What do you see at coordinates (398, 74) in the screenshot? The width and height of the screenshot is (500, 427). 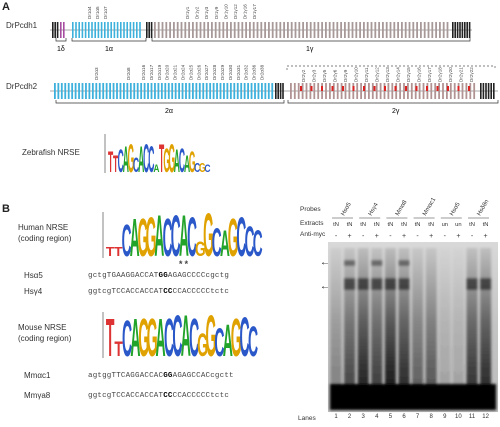 I see `exon-label: Dr2γ14` at bounding box center [398, 74].